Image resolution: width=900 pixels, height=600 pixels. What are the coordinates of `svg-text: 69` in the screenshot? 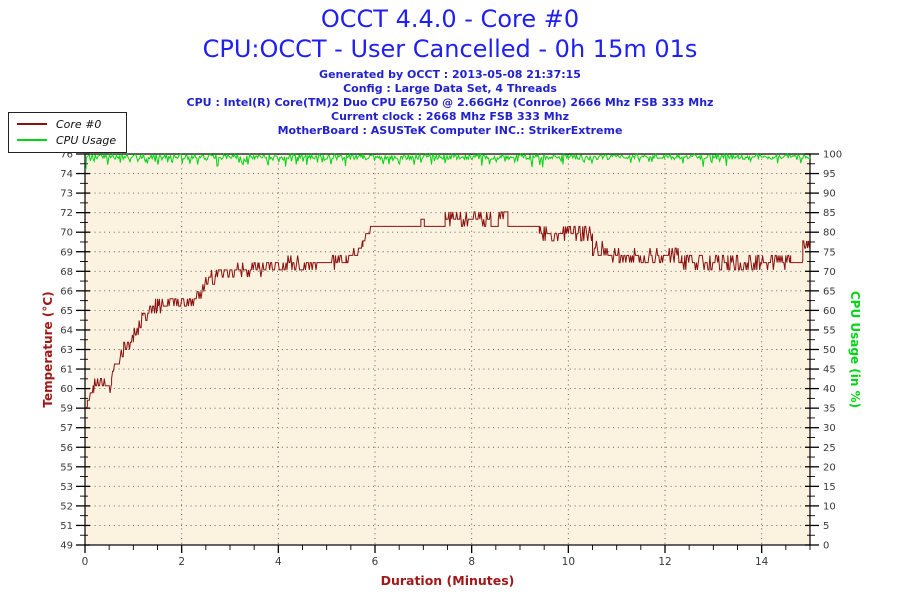 It's located at (66, 252).